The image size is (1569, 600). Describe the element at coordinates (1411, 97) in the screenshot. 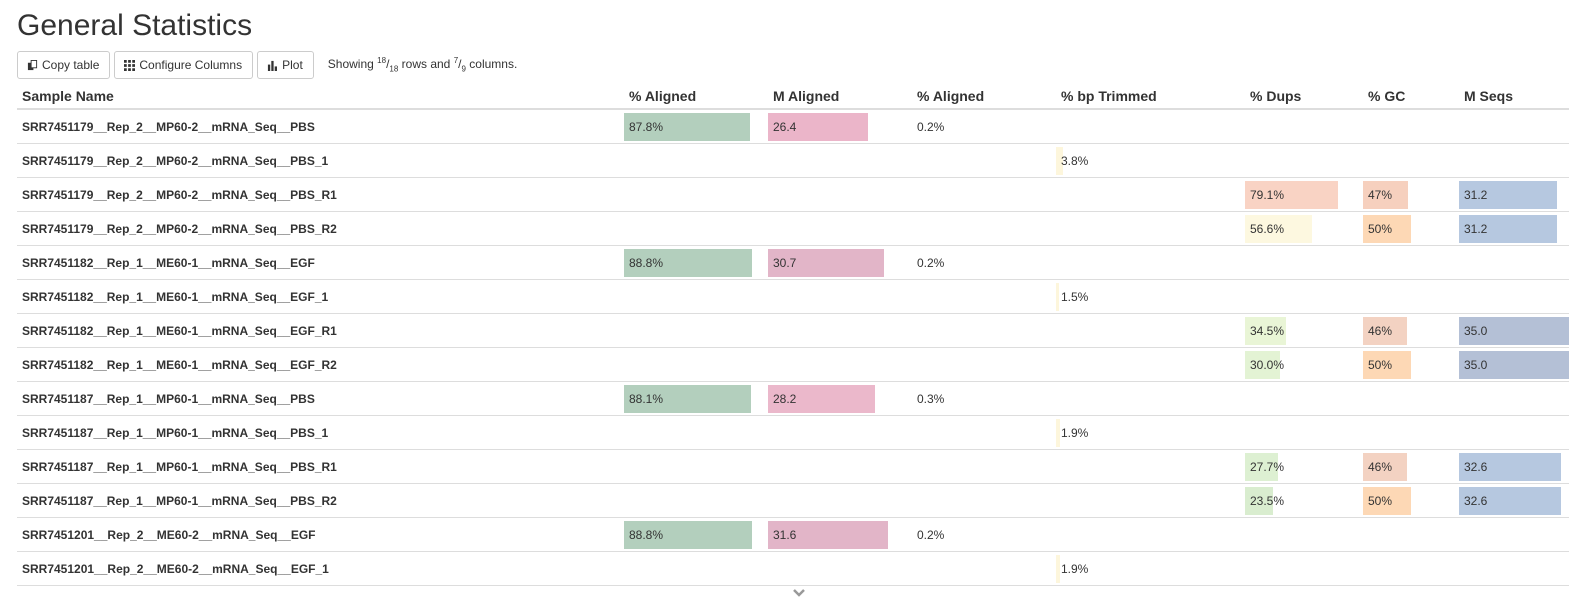

I see `column-header-gc: % GC` at that location.